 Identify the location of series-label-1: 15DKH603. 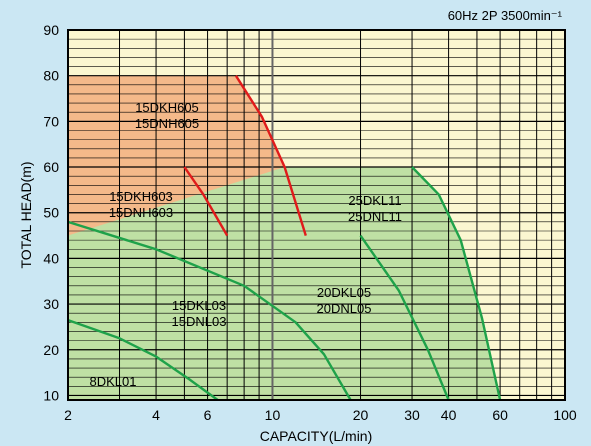
(141, 196).